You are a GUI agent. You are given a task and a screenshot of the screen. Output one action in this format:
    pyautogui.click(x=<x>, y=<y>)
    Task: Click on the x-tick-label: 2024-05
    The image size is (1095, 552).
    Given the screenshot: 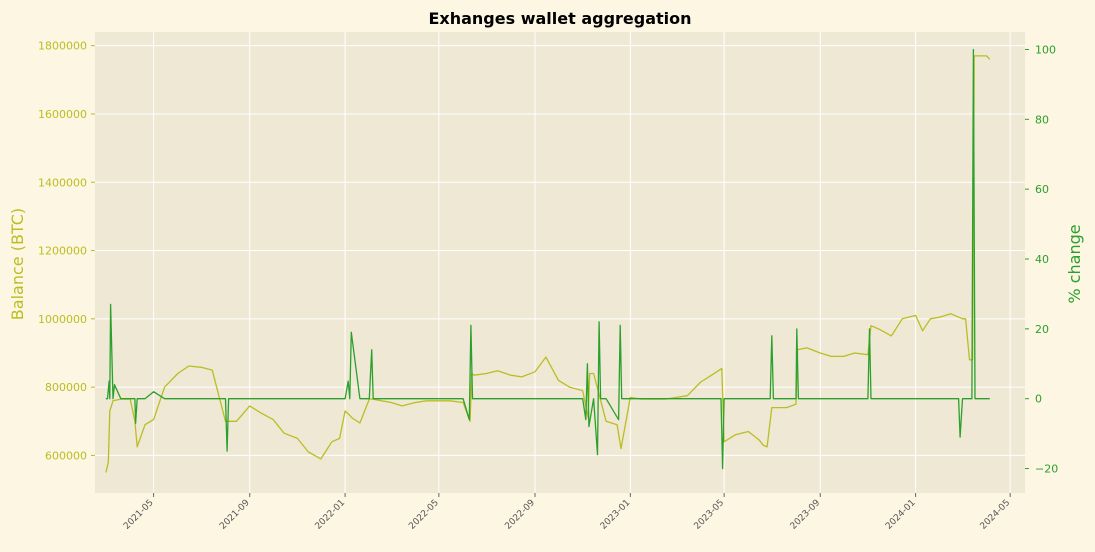 What is the action you would take?
    pyautogui.click(x=996, y=515)
    